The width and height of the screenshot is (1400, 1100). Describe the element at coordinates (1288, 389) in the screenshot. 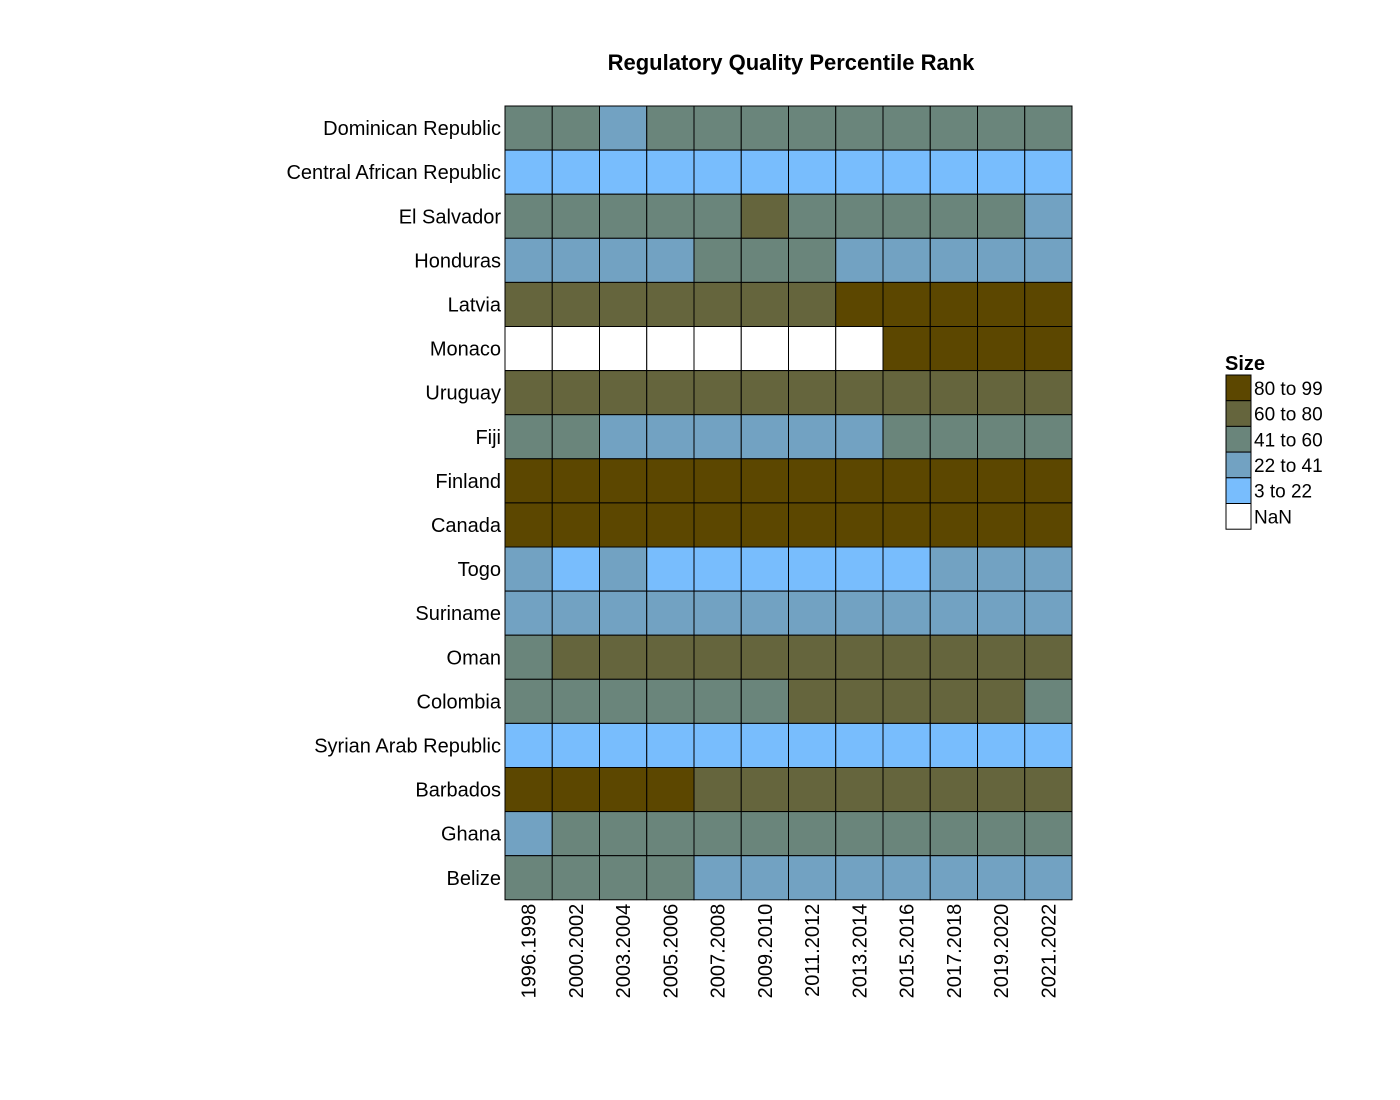

I see `legend-label: 80 to 99` at that location.